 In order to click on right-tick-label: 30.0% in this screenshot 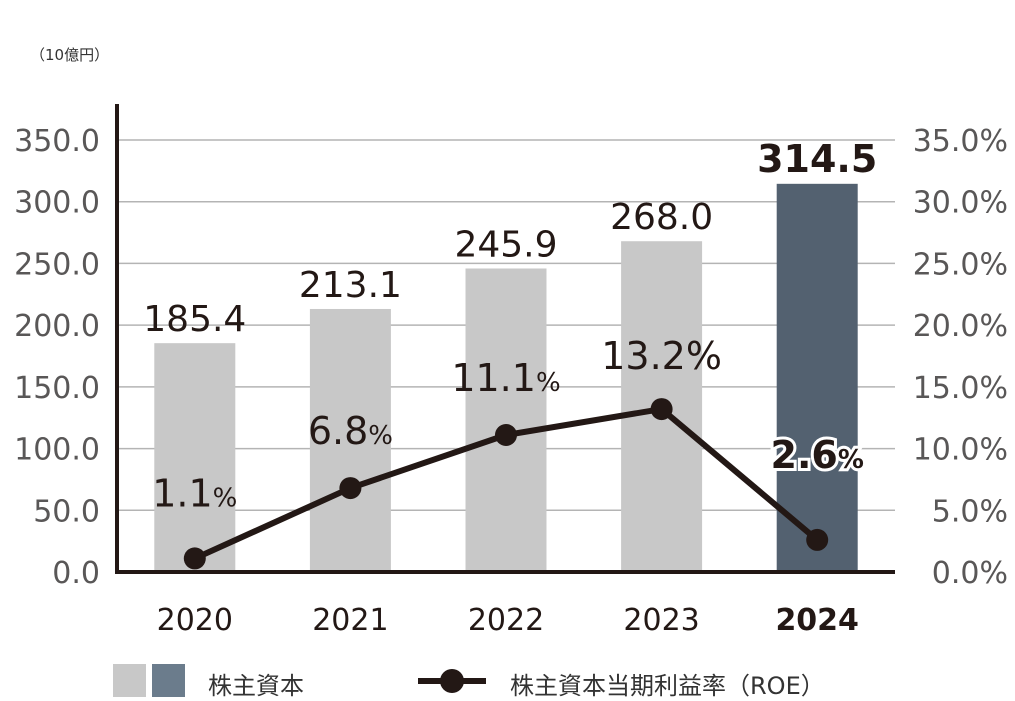, I will do `click(960, 203)`.